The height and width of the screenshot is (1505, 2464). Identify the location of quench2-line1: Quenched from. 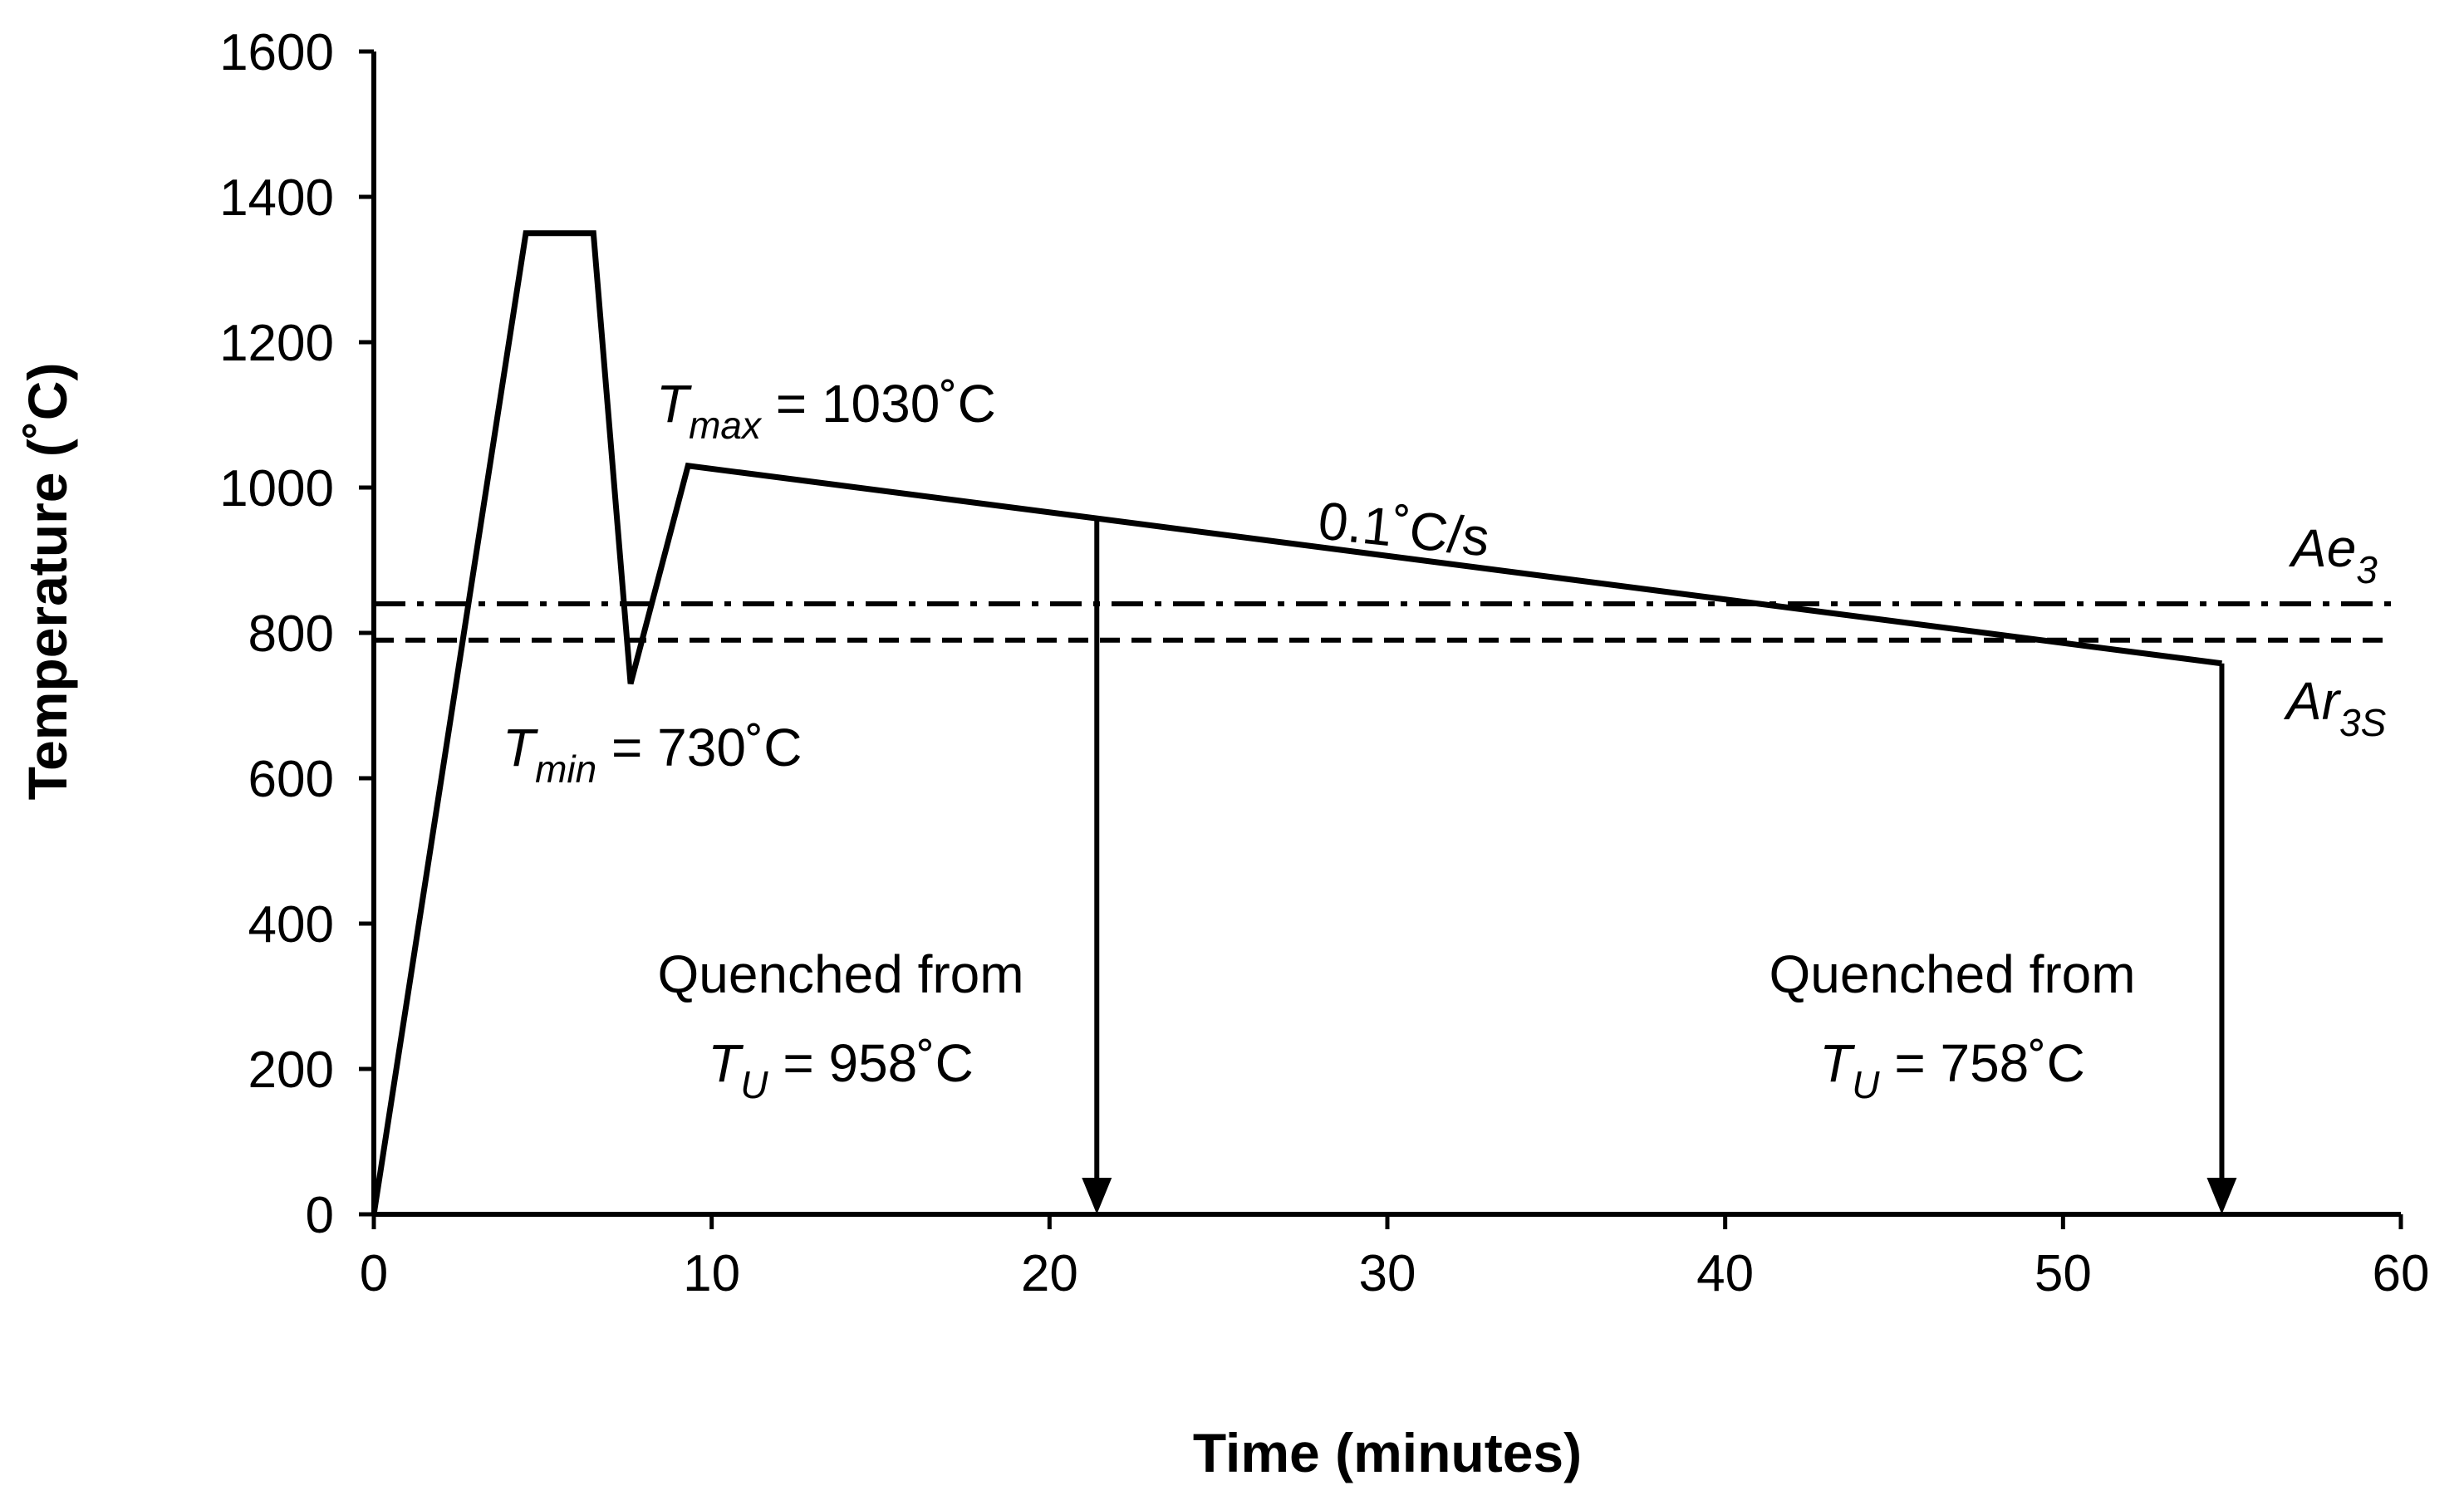
(1952, 974).